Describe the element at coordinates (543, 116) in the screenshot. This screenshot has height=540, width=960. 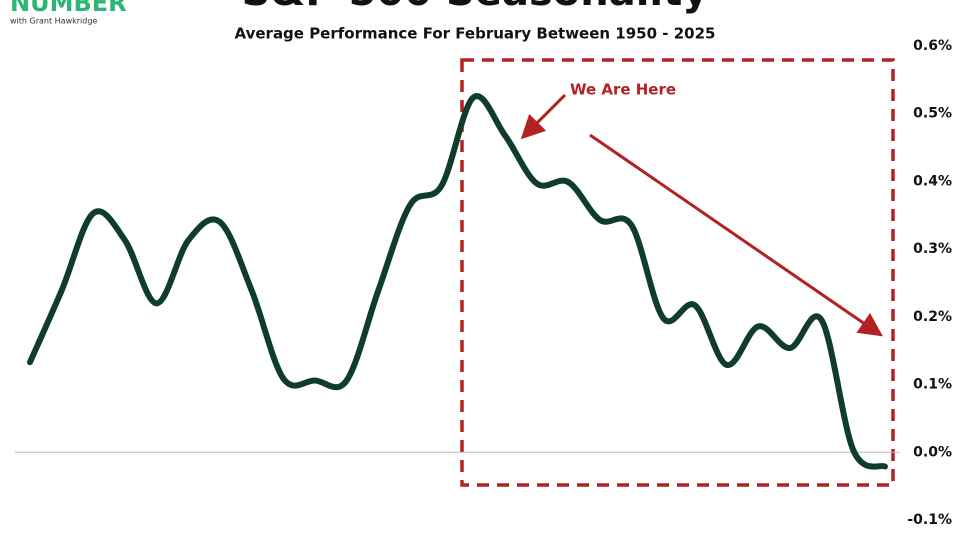
I see `annotation-arrow` at that location.